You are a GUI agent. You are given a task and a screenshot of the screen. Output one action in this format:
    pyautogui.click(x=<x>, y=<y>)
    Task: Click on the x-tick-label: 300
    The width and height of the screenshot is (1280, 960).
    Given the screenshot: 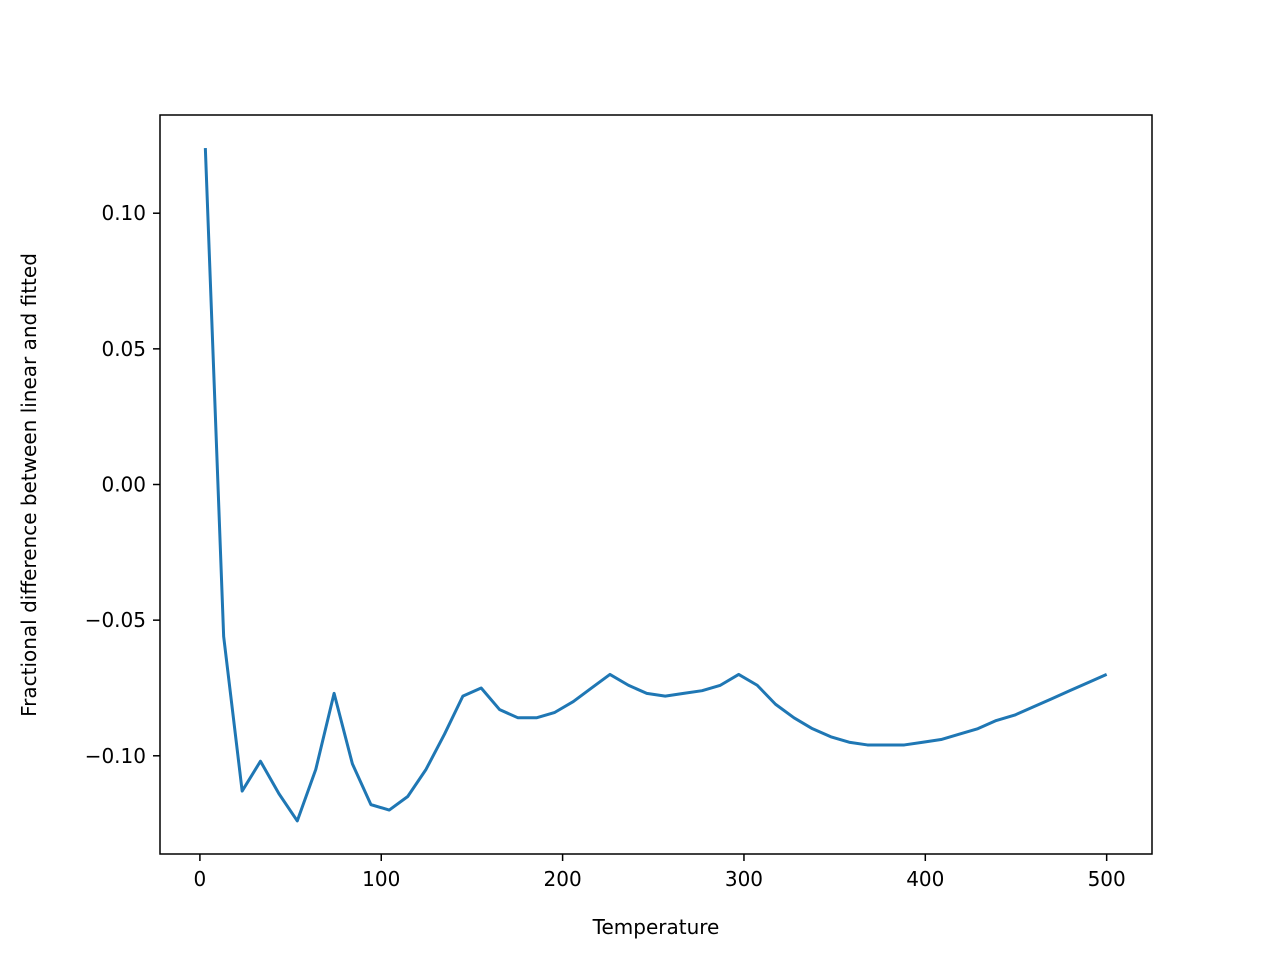 What is the action you would take?
    pyautogui.click(x=744, y=879)
    